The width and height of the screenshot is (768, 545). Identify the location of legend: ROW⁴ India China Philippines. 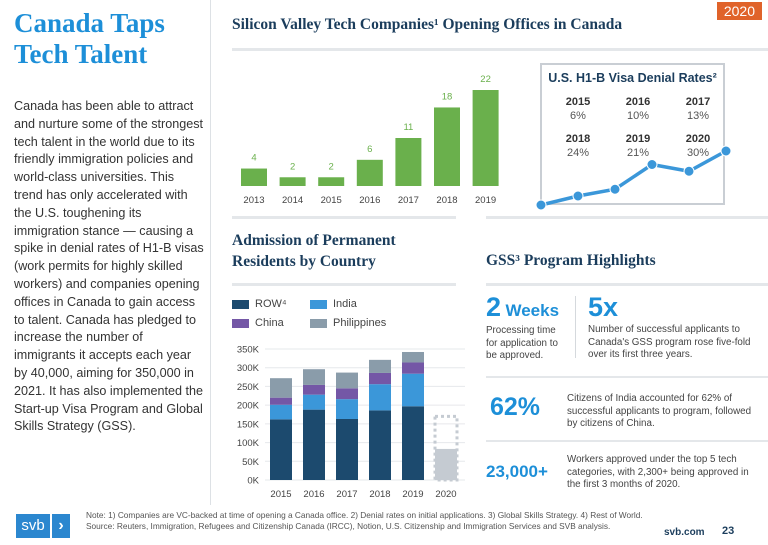
(352, 314).